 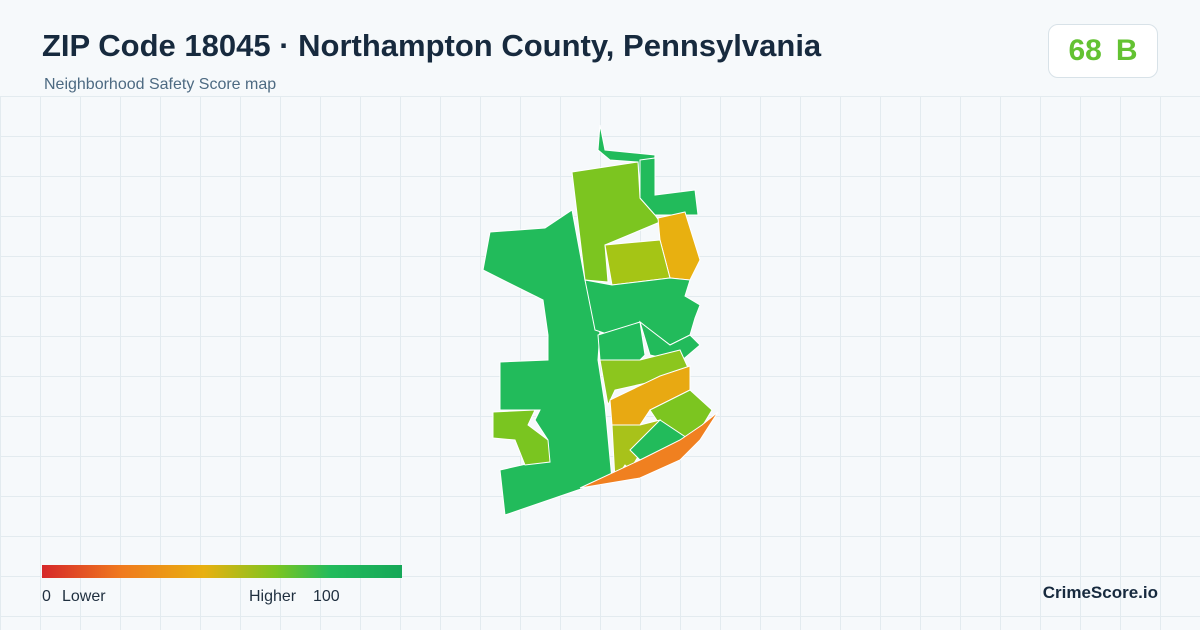 What do you see at coordinates (222, 571) in the screenshot?
I see `legend-gradient` at bounding box center [222, 571].